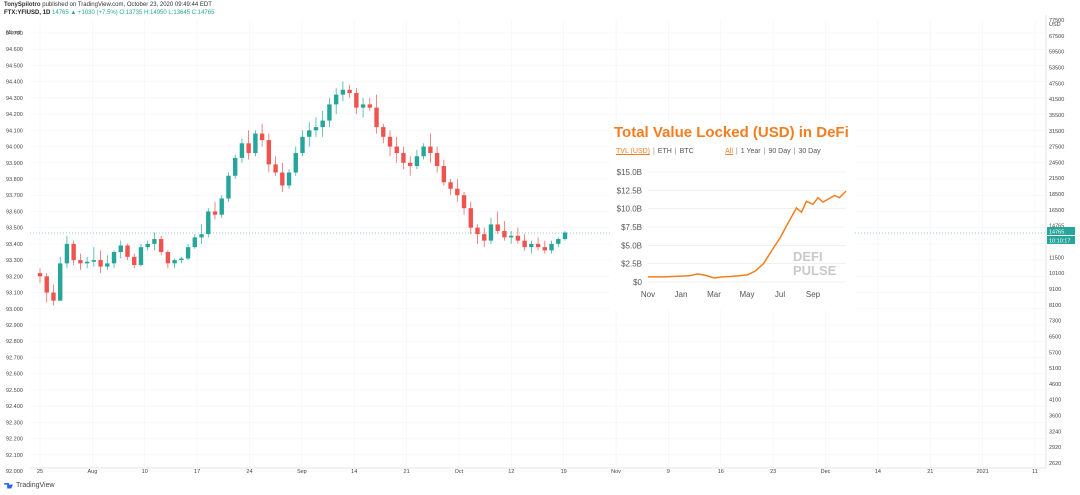 This screenshot has height=495, width=1080. Describe the element at coordinates (731, 294) in the screenshot. I see `tvl-x-axis: Nov Jan Mar May Jul Sep` at that location.